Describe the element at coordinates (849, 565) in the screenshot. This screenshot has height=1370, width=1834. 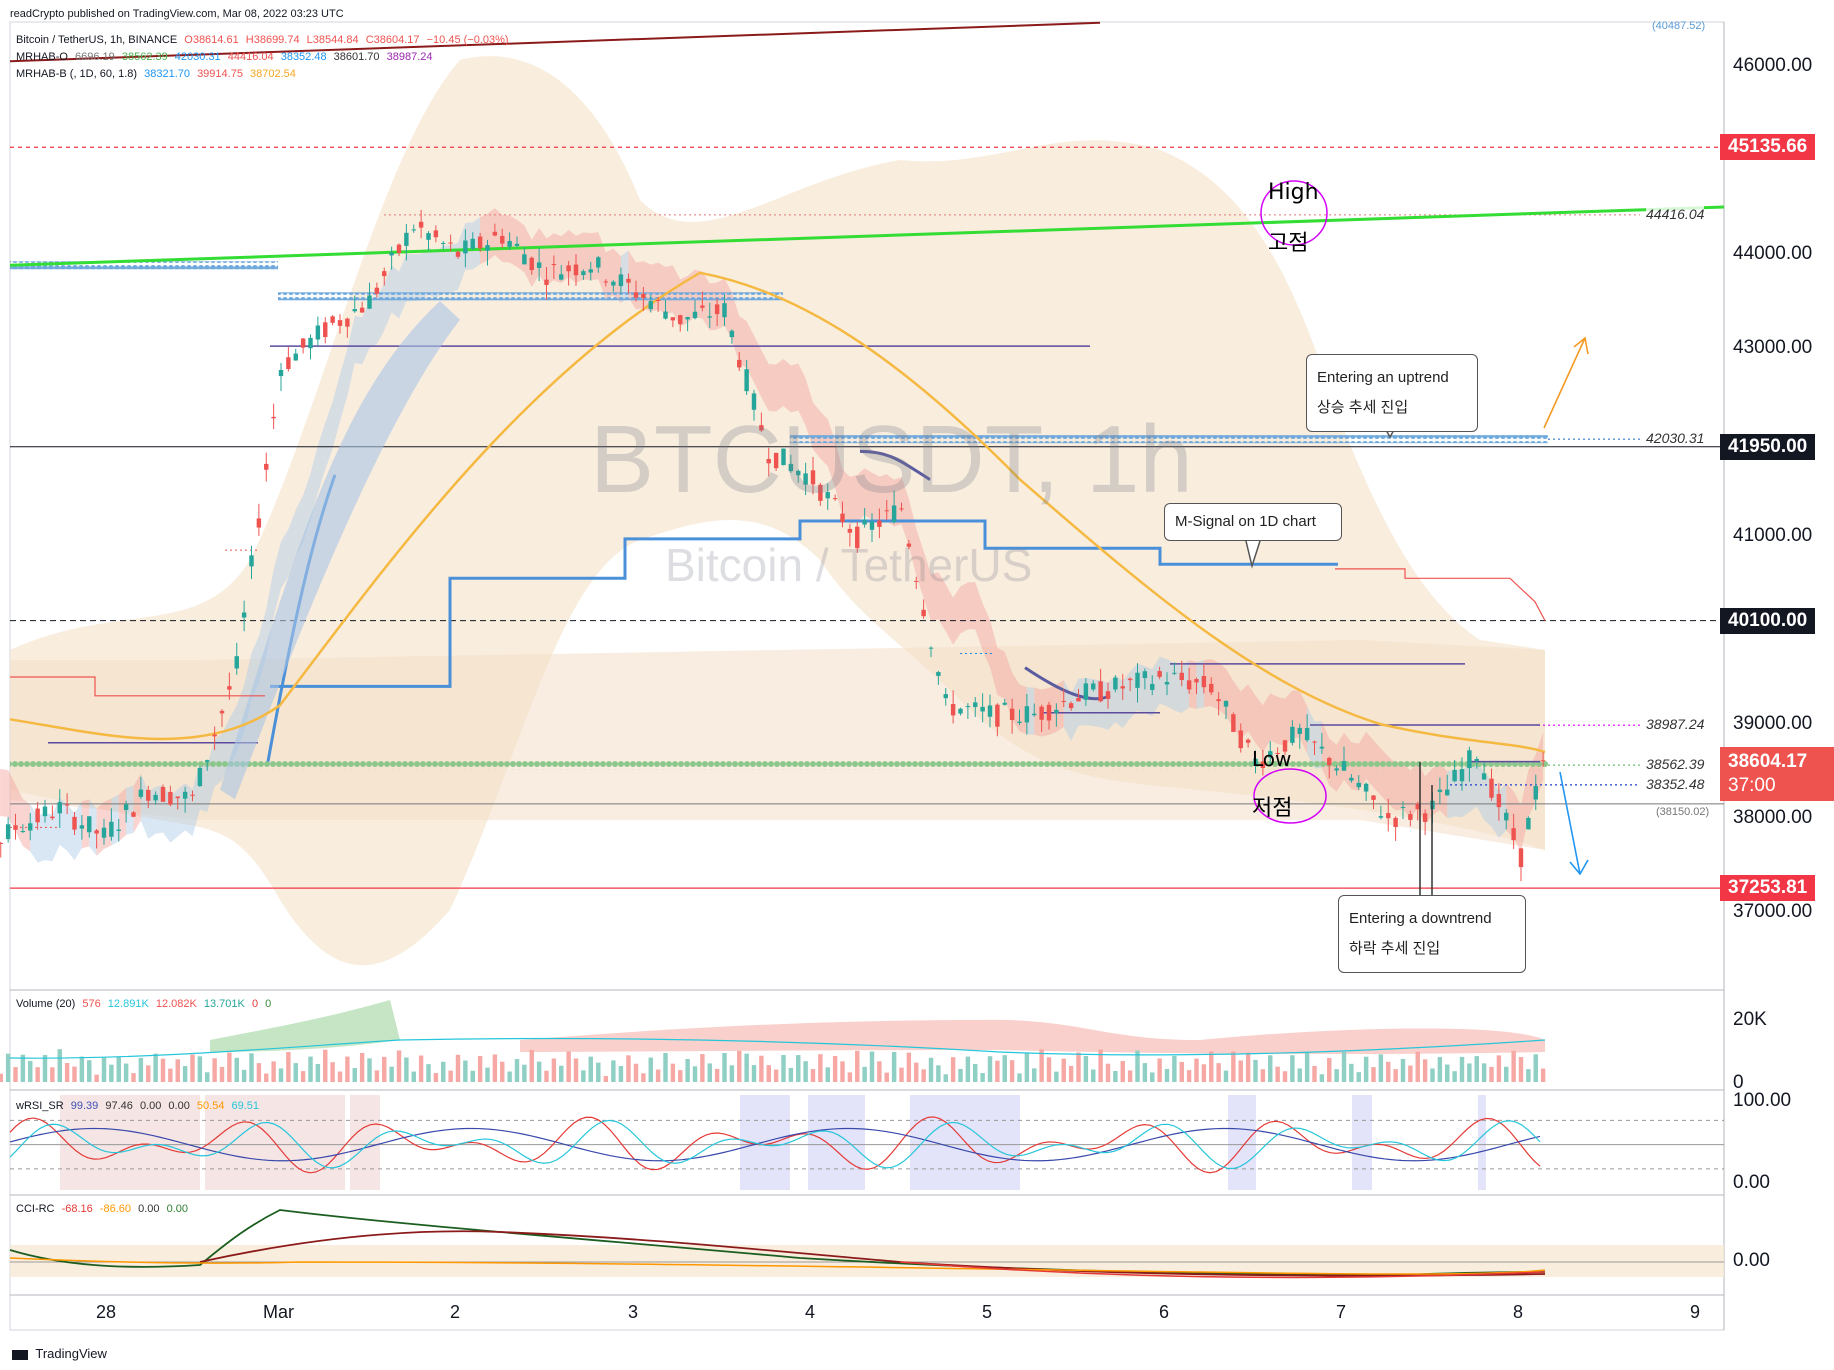
I see `watermark-name: Bitcoin / TetherUS` at that location.